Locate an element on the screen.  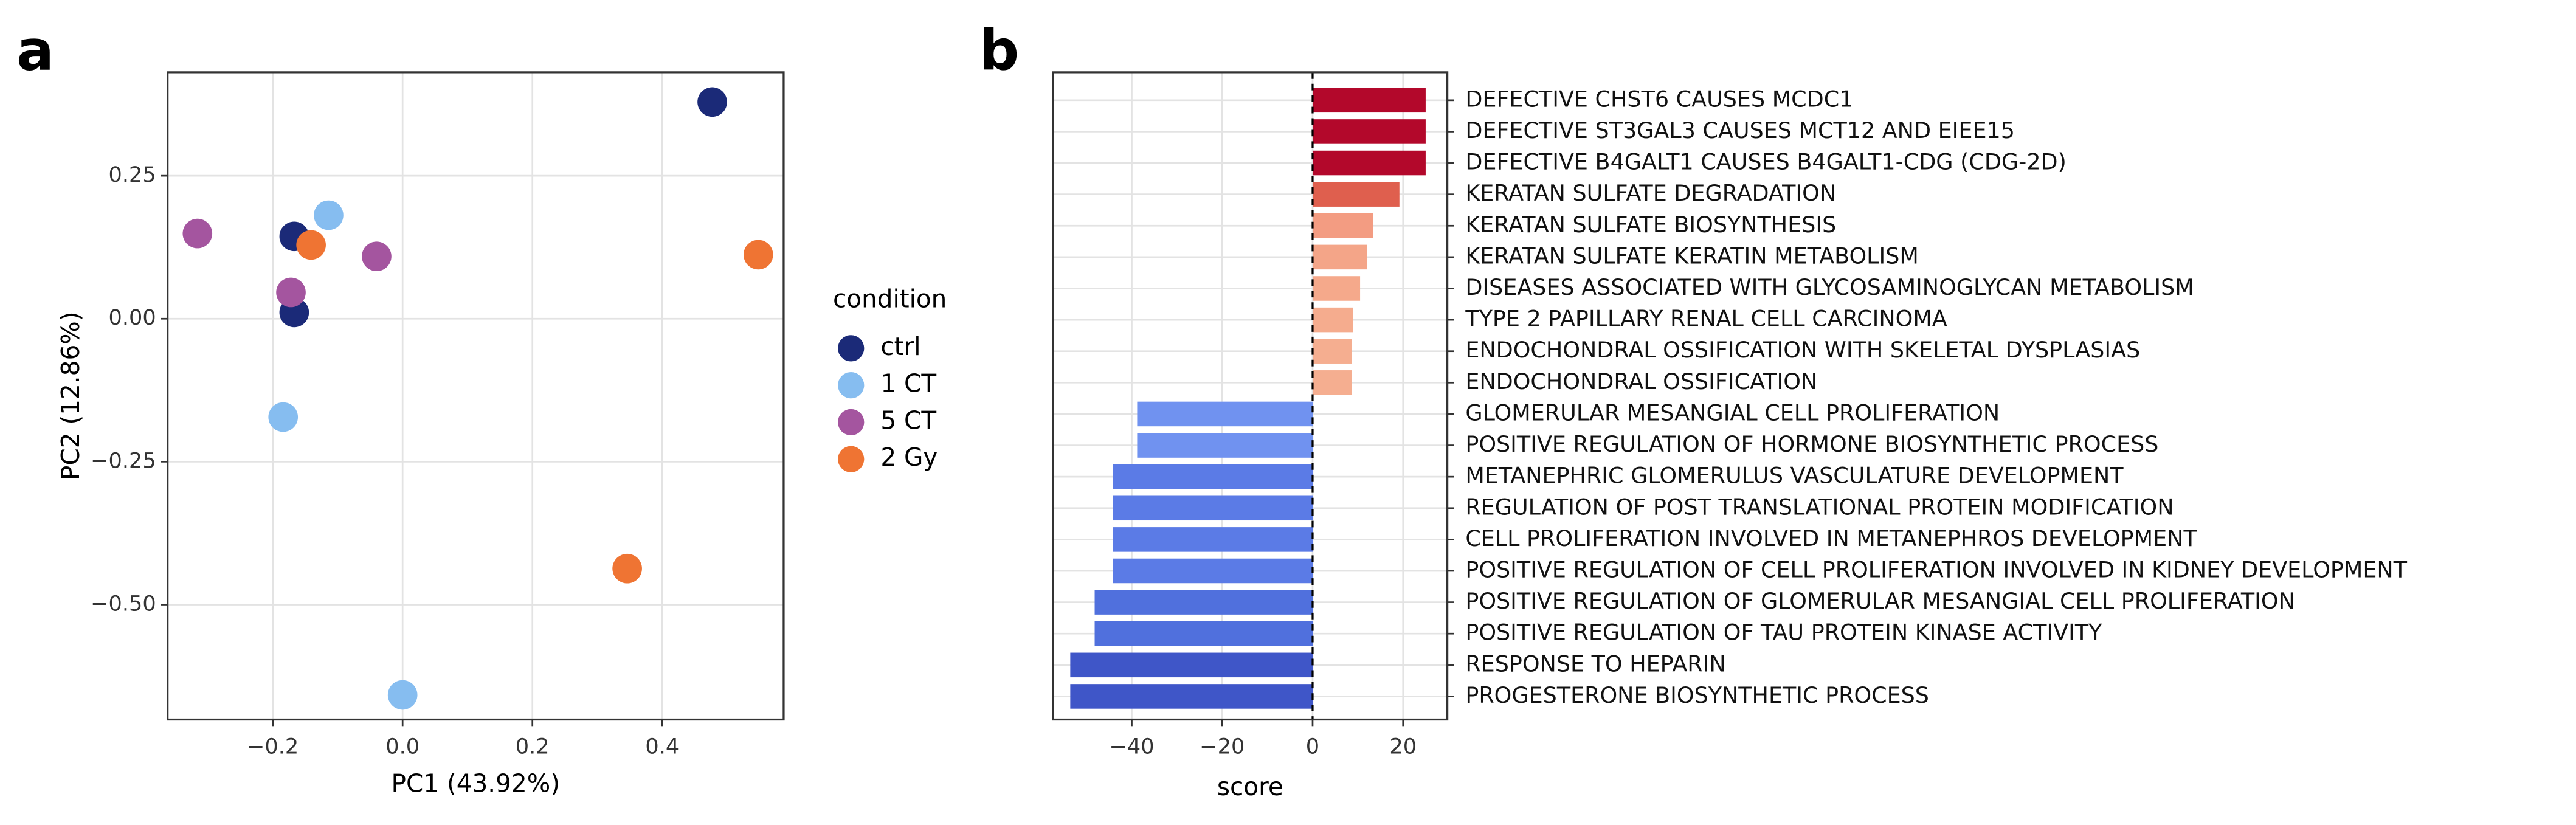
x-axis-title: score is located at coordinates (1250, 786).